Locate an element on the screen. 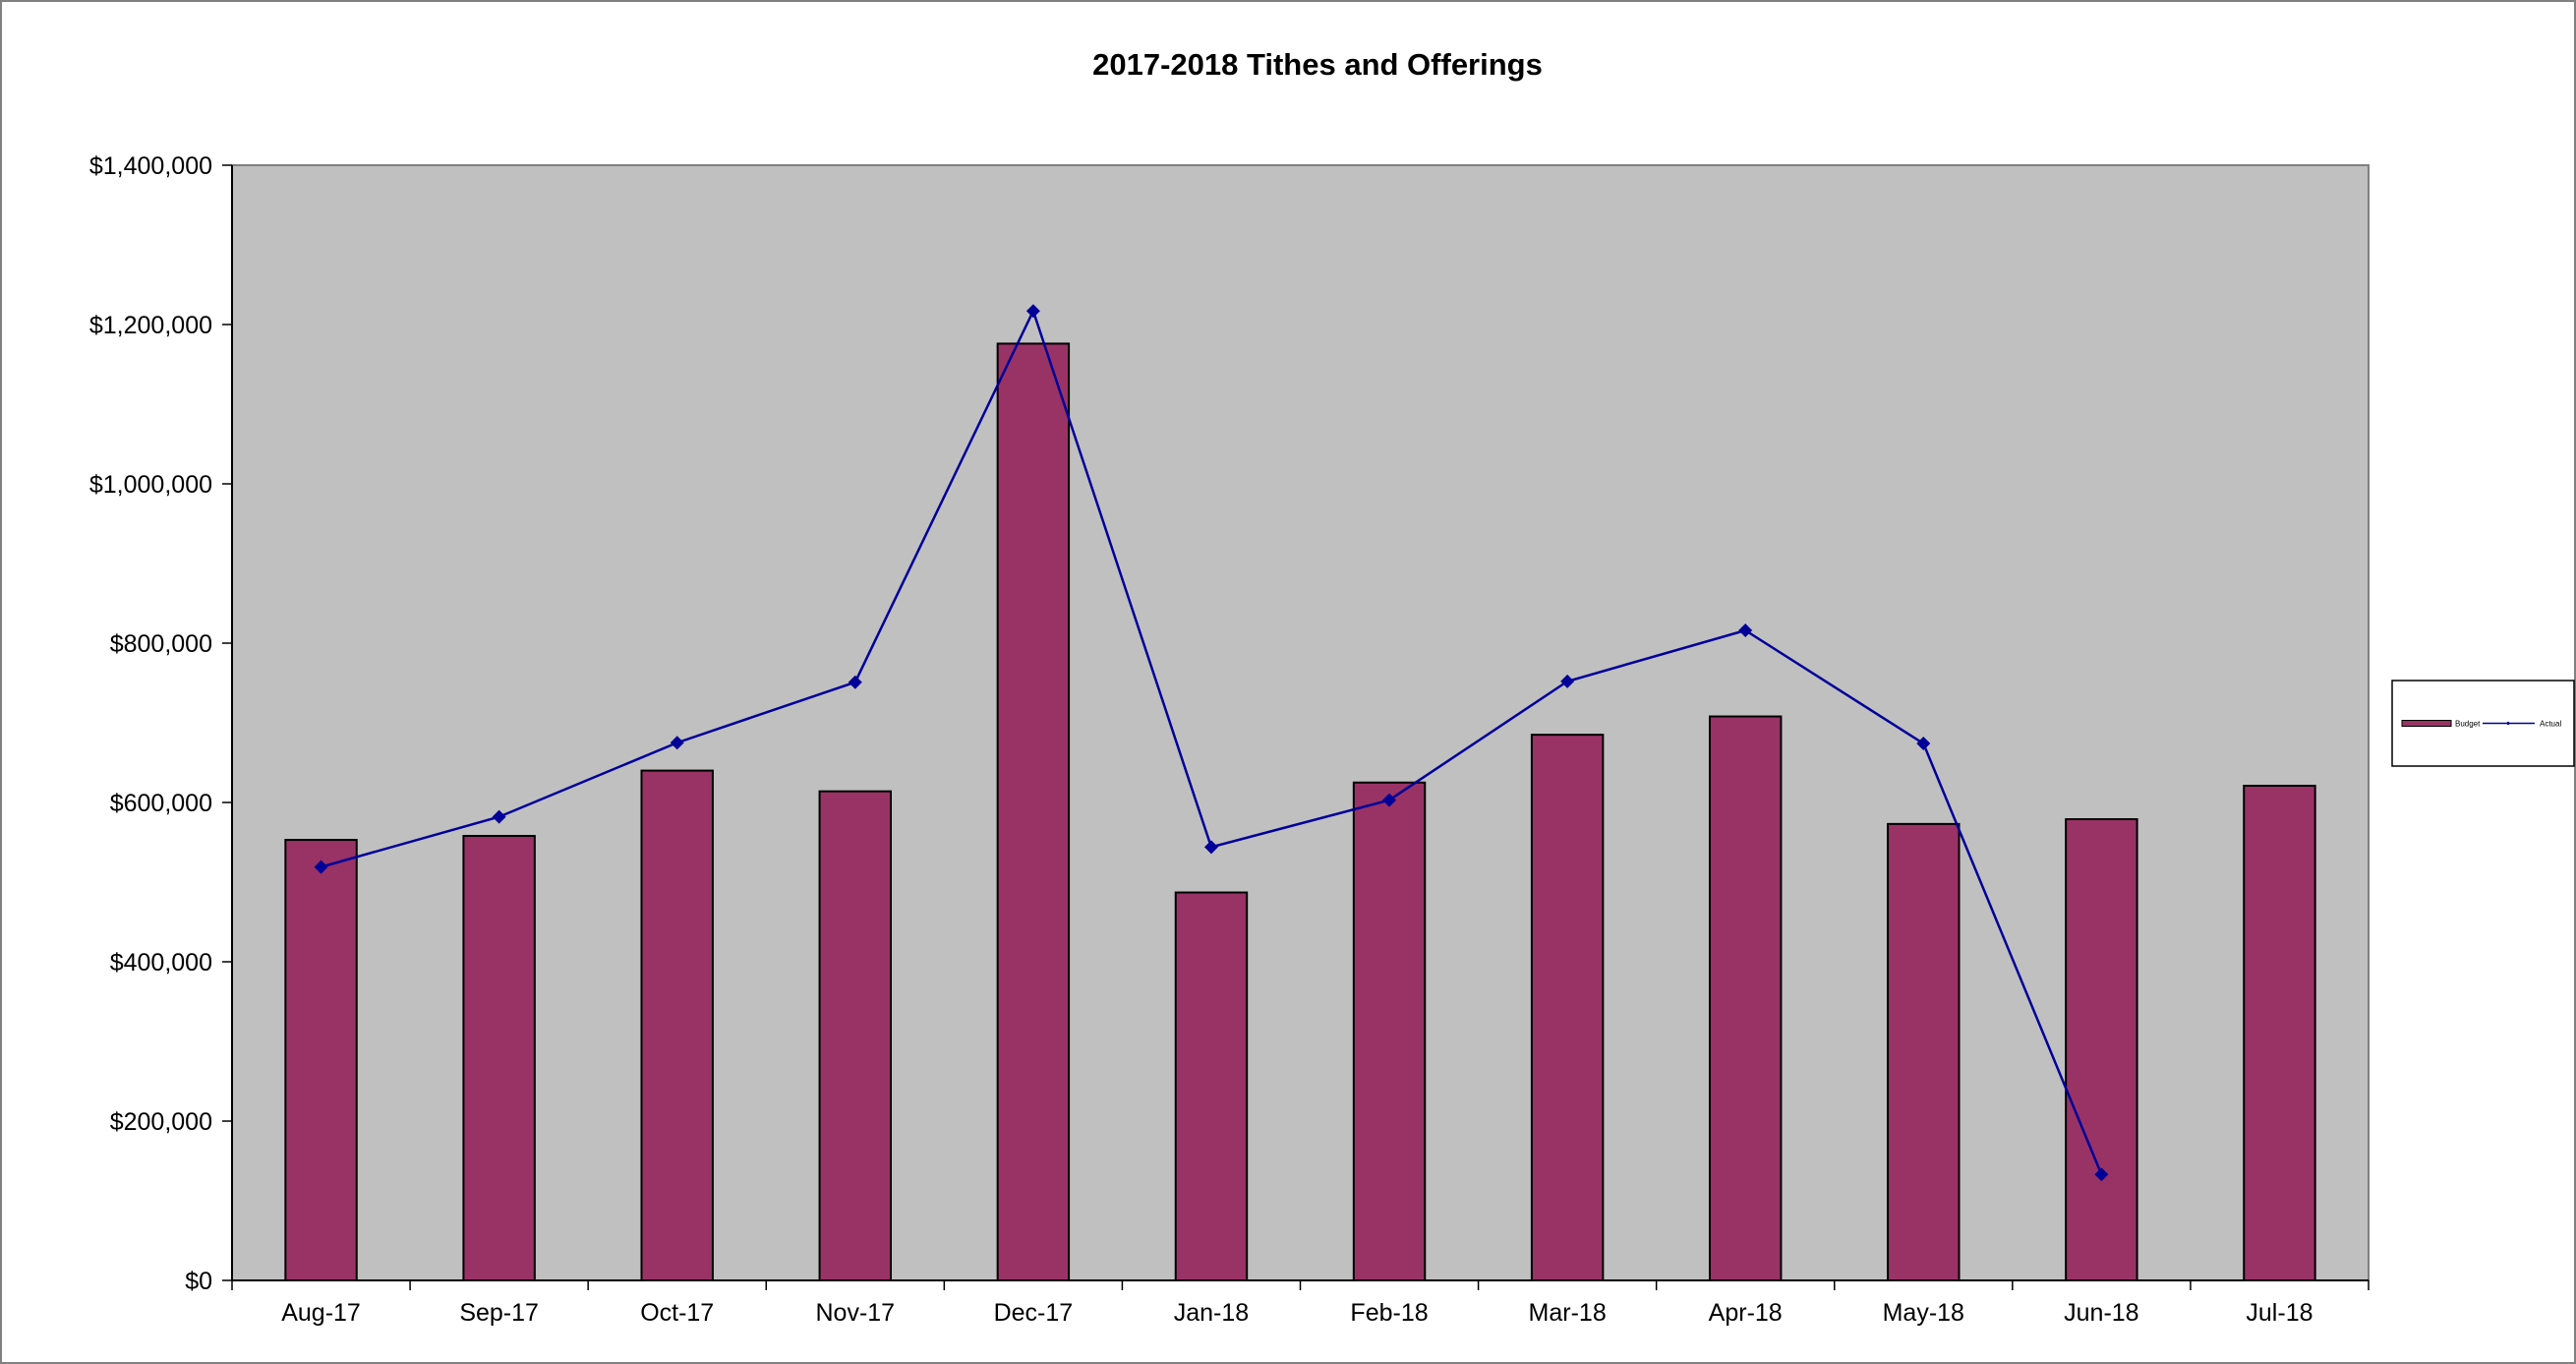 This screenshot has height=1364, width=2576. y-tick-label: $0 is located at coordinates (198, 1281).